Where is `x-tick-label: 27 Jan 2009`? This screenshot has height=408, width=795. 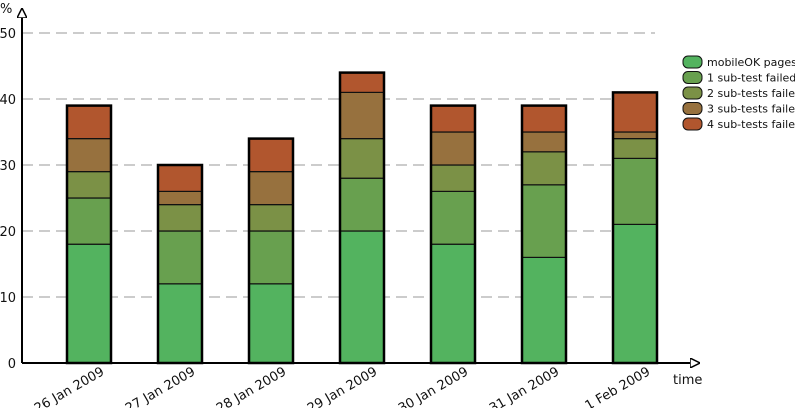
x-tick-label: 27 Jan 2009 is located at coordinates (160, 386).